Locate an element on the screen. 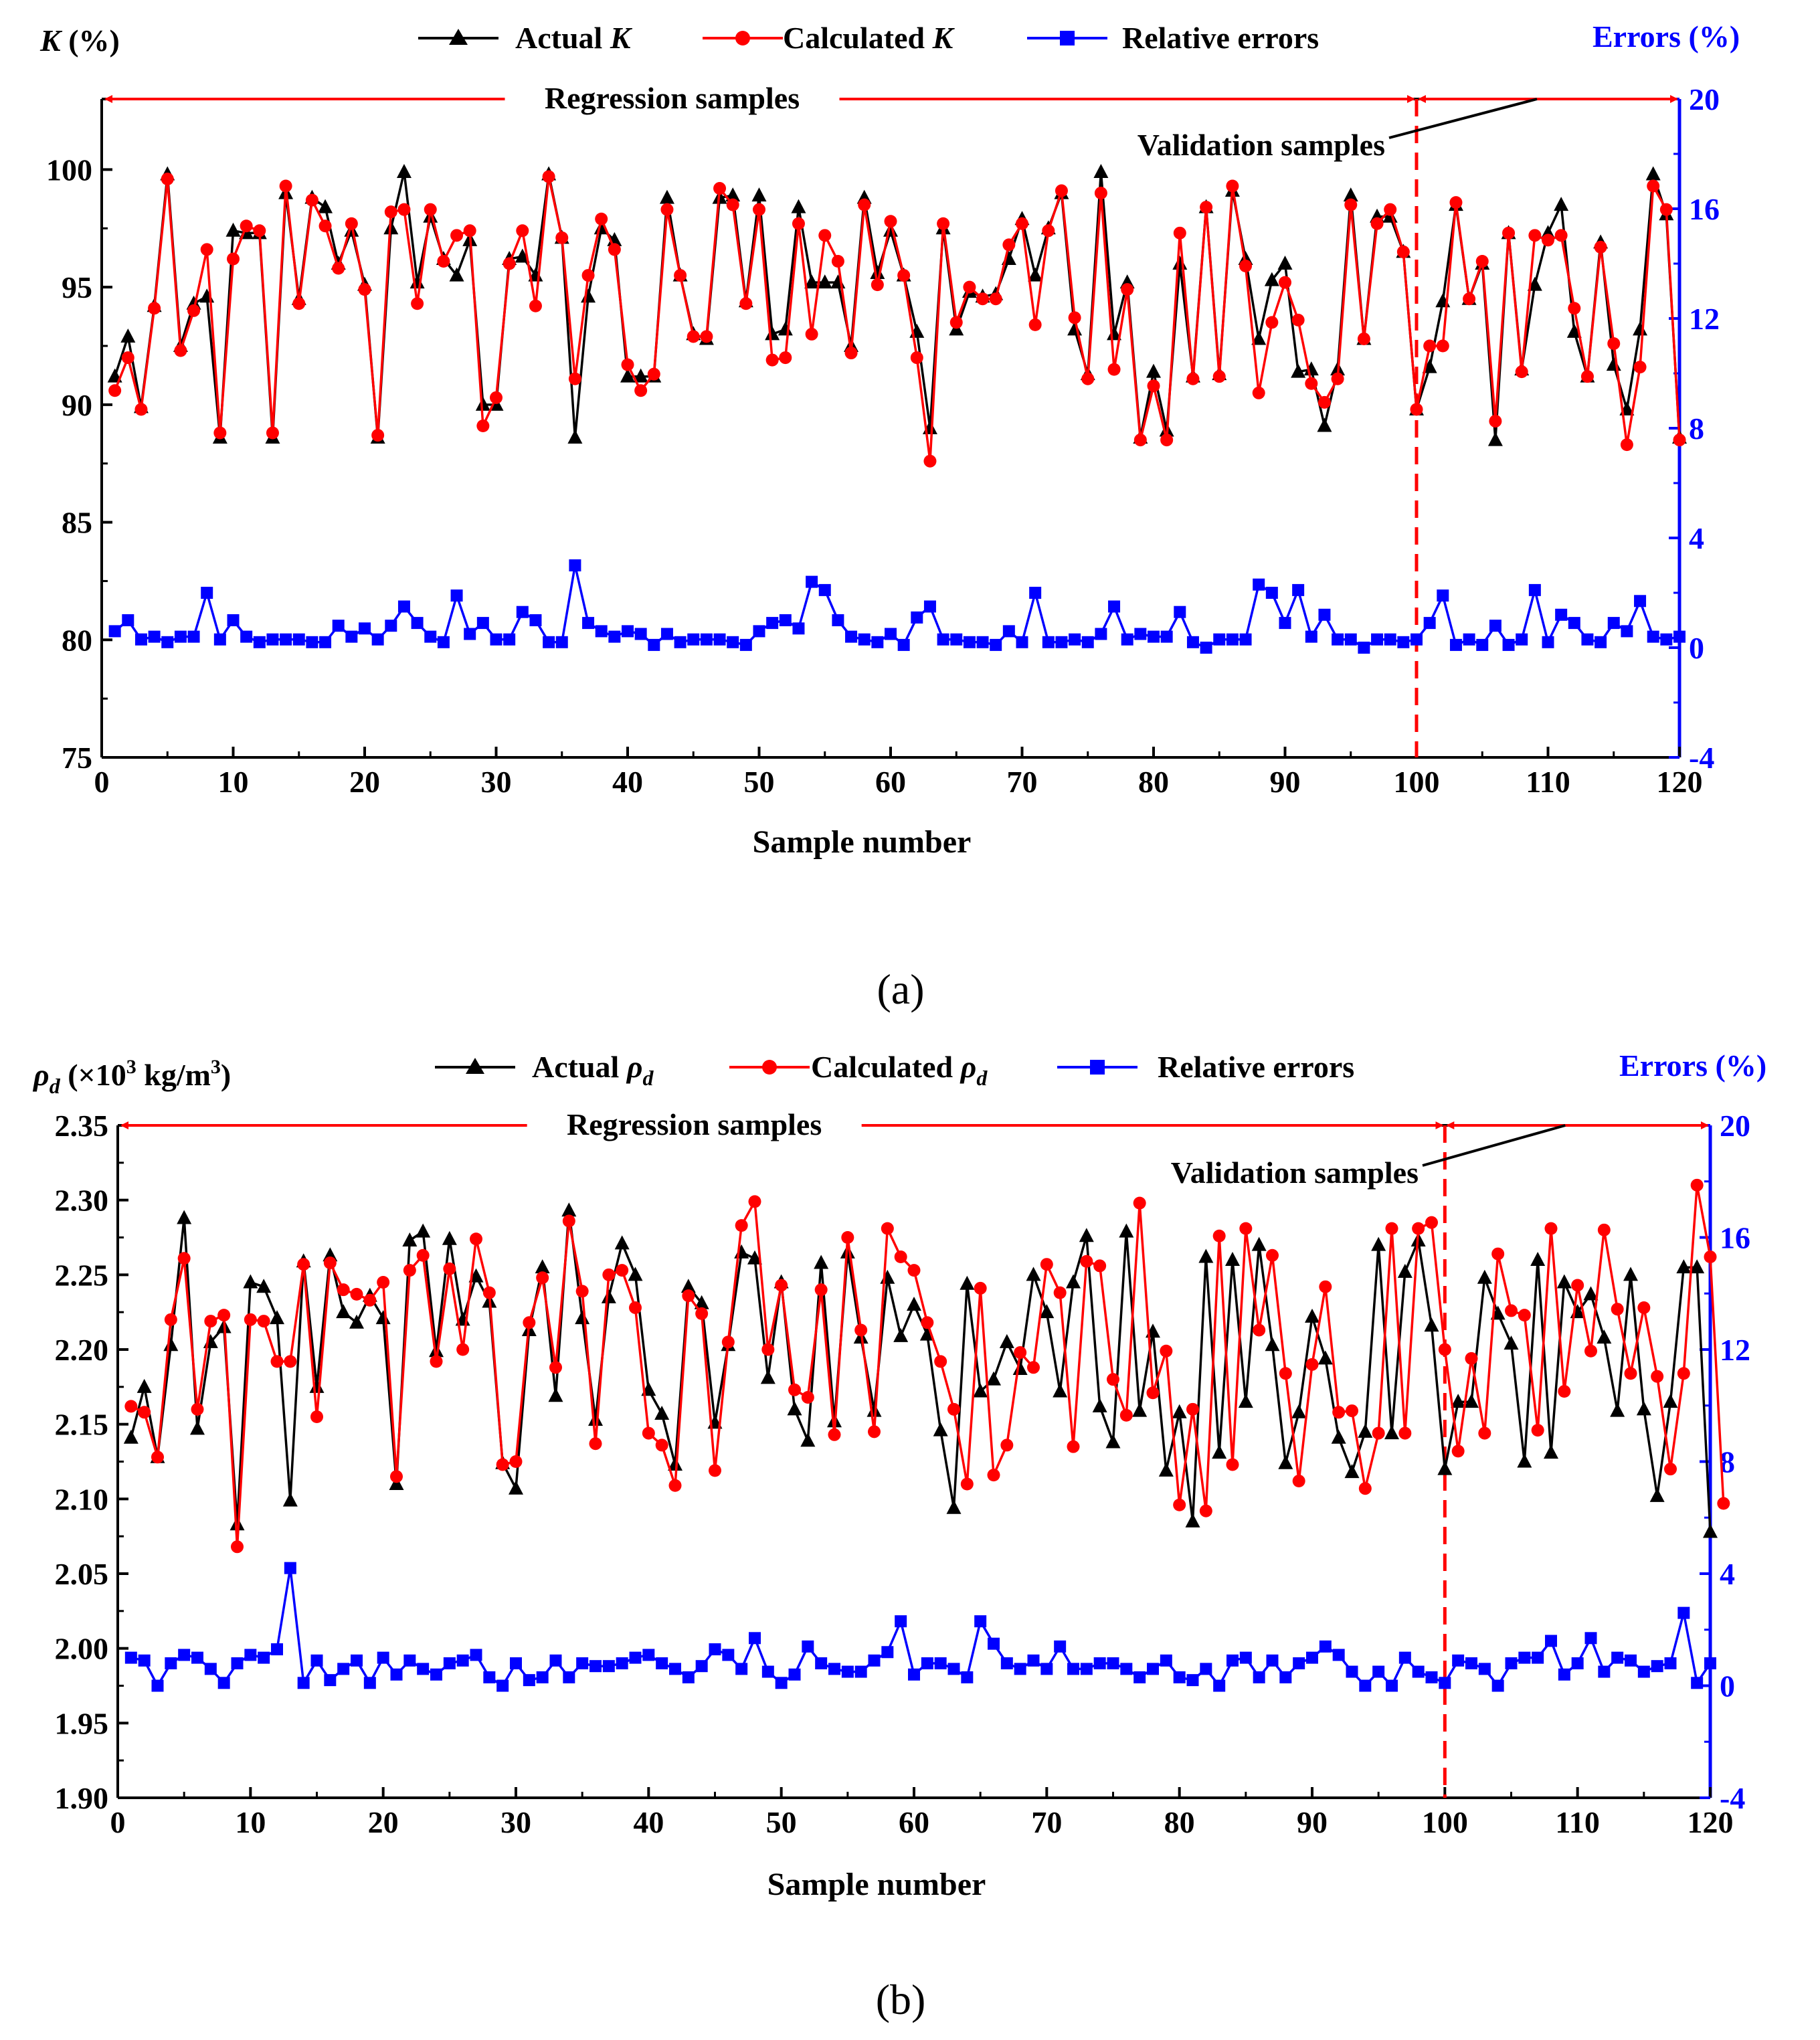 The image size is (1820, 2040). legend-calculated-marker-a is located at coordinates (742, 38).